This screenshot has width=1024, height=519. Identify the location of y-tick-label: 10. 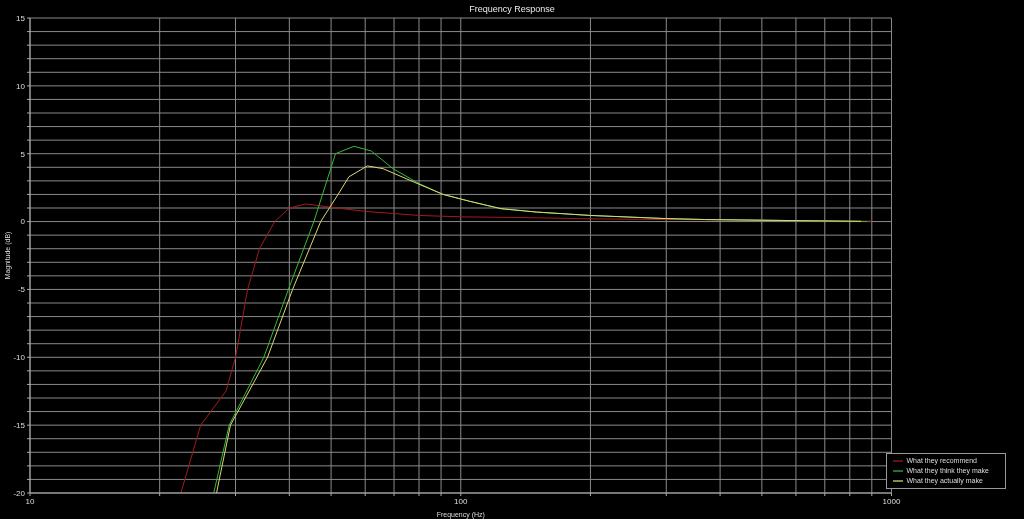
(21, 86).